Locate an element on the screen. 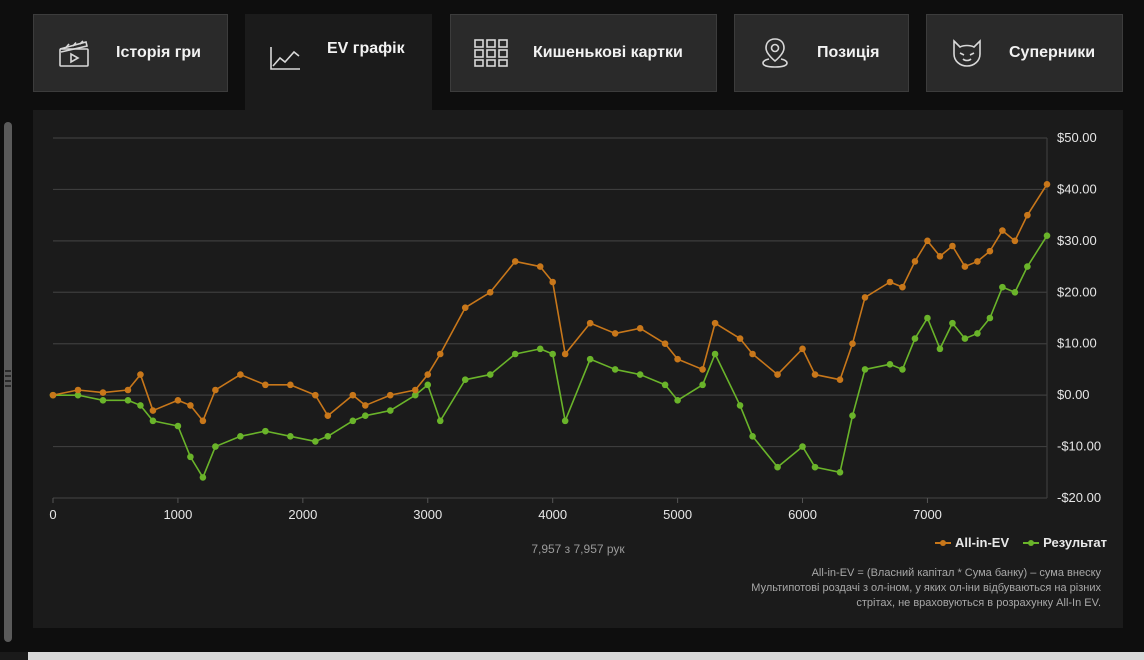  tab-label: Позиція is located at coordinates (848, 52).